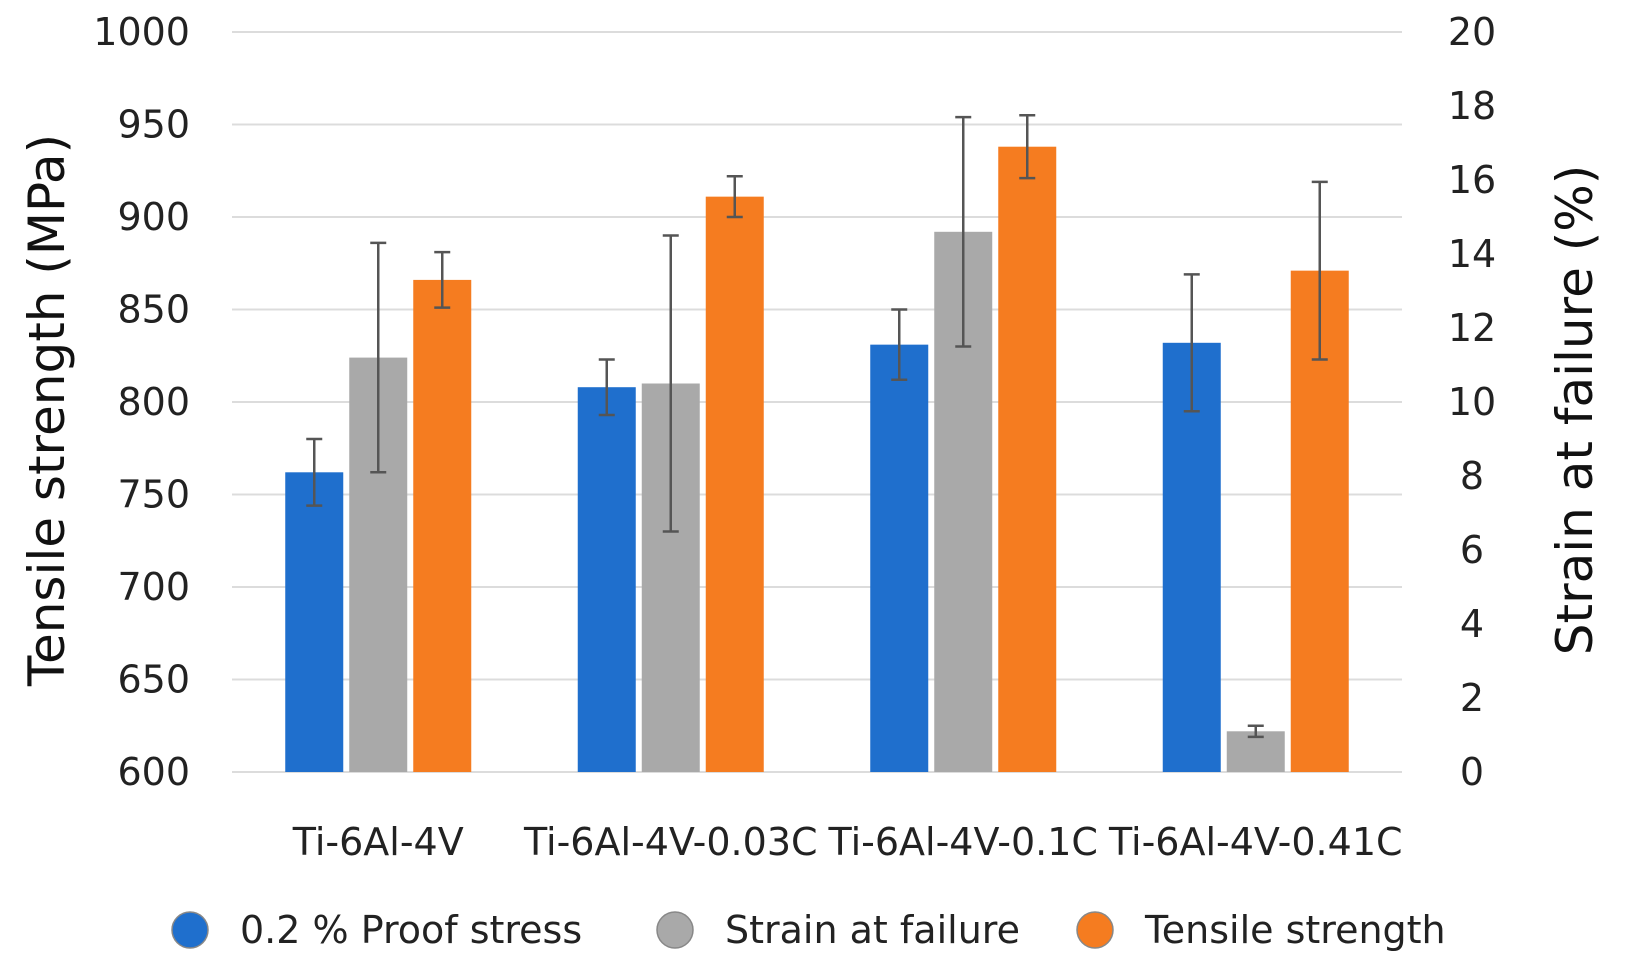  I want to click on right-tick-label: 4, so click(1472, 624).